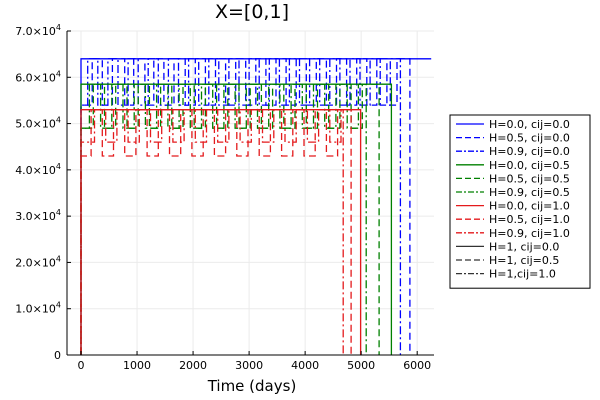 This screenshot has height=400, width=600. I want to click on y-tick-label: 1.0×10⁴, so click(38, 308).